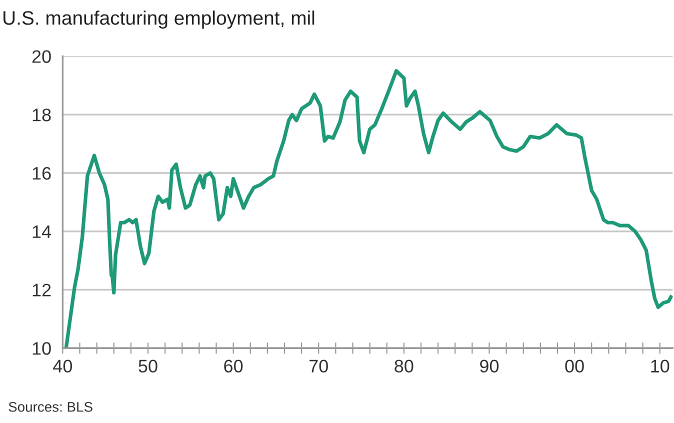  I want to click on x-tick-label: 50, so click(148, 366).